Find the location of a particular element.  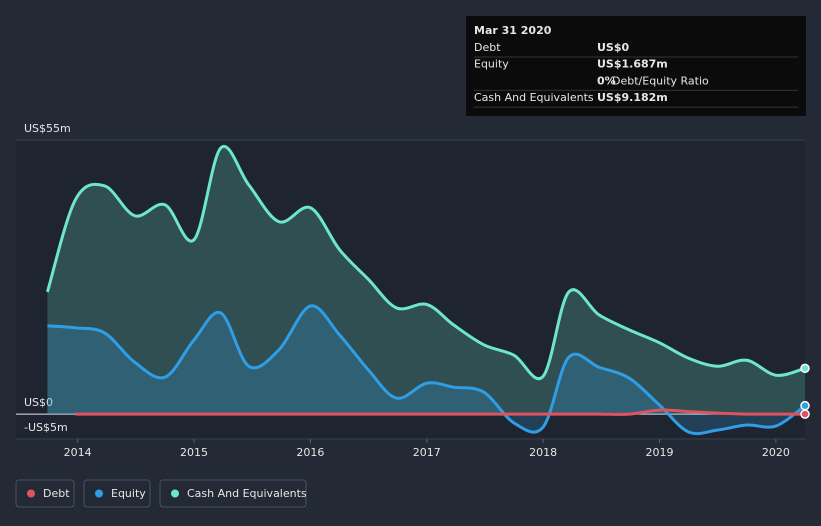

x-tick-label: 2018 is located at coordinates (543, 452).